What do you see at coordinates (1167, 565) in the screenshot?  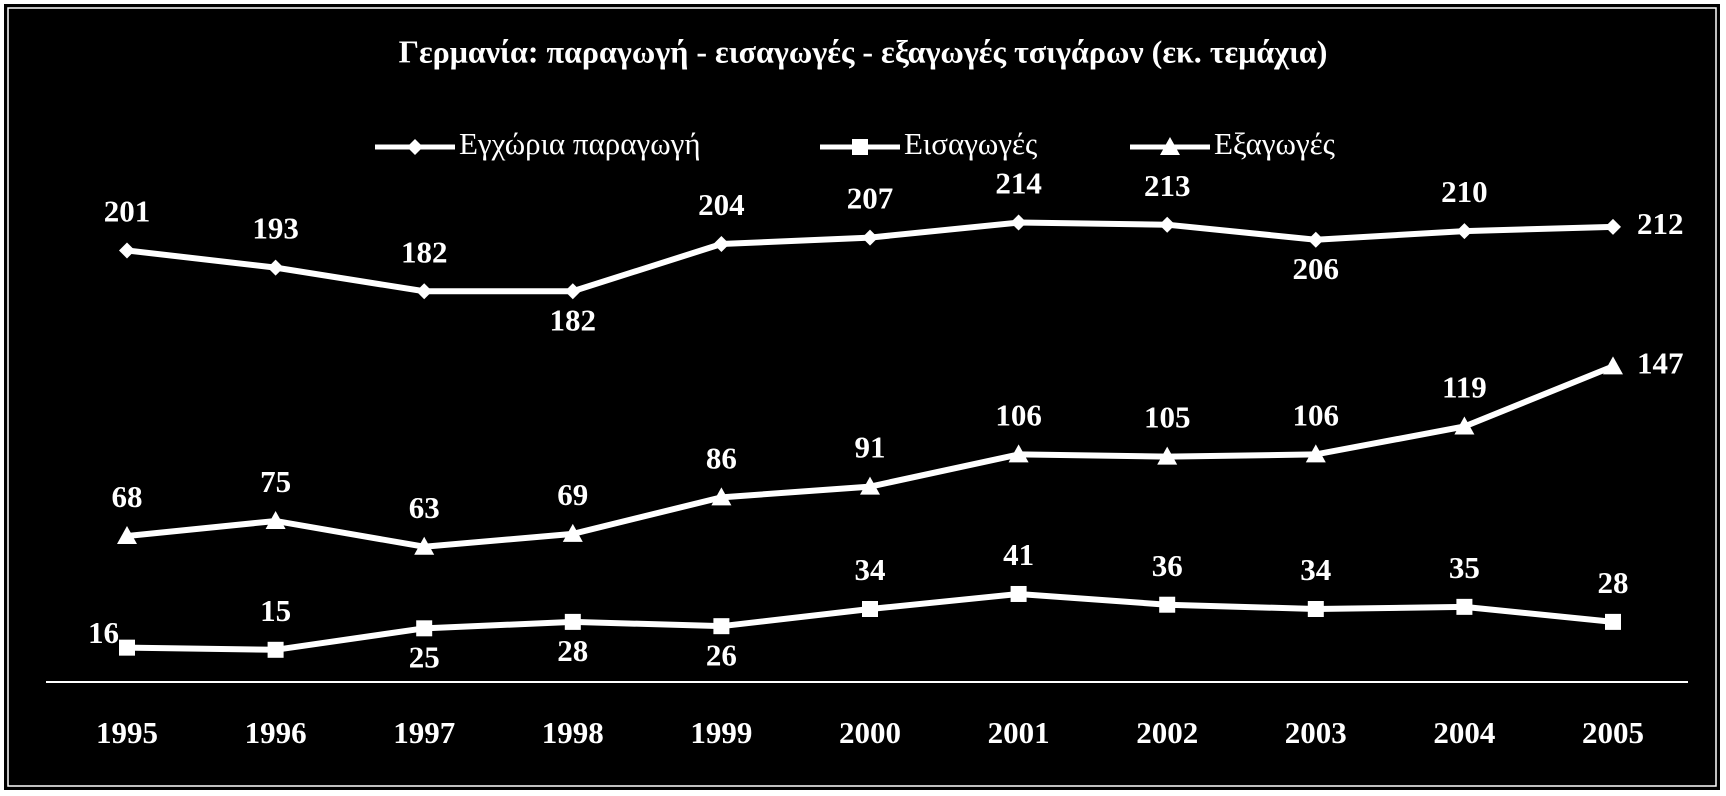 I see `data-label: 36` at bounding box center [1167, 565].